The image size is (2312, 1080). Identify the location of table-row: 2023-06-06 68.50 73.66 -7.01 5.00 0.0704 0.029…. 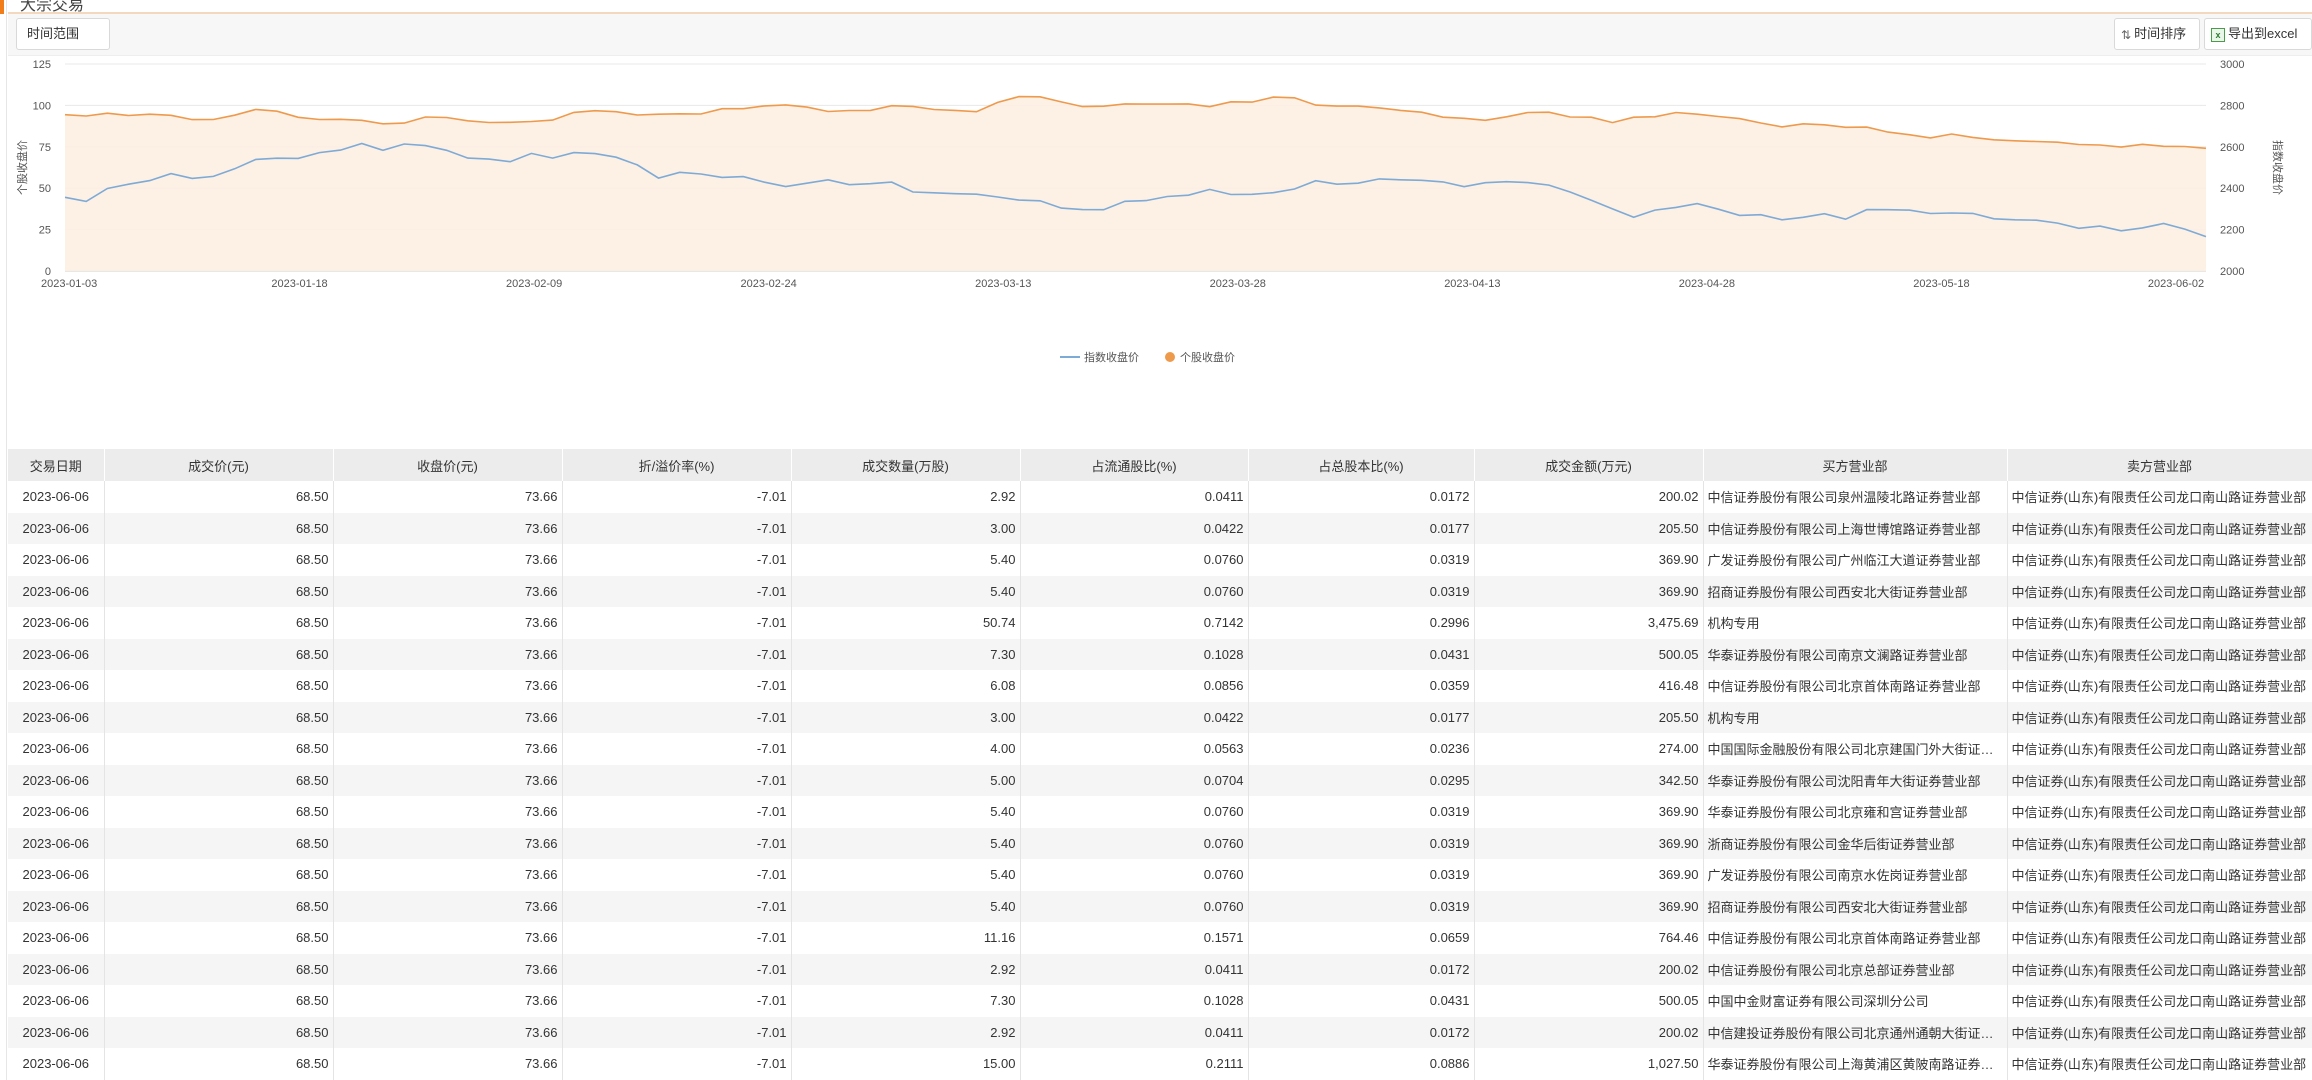
(1160, 780).